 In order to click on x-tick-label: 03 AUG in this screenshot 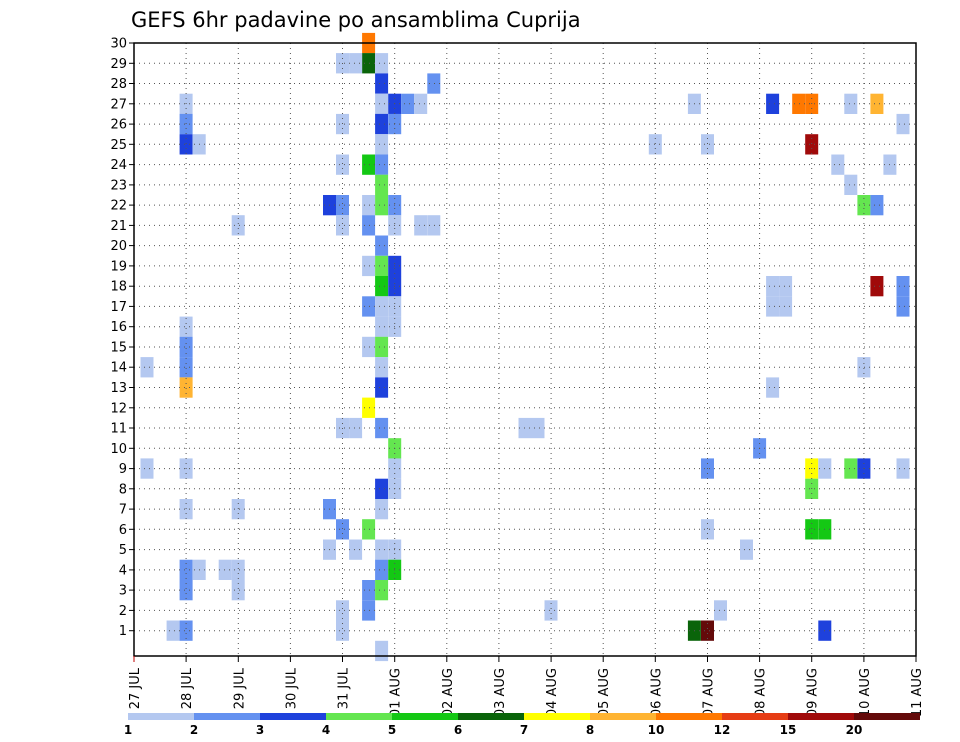, I will do `click(500, 692)`.